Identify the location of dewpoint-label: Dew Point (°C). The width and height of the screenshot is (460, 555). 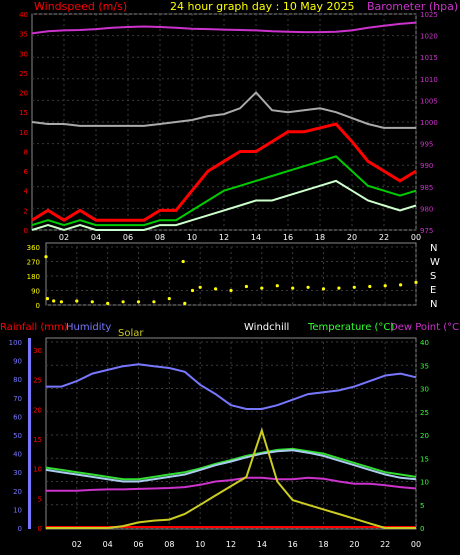
(425, 327).